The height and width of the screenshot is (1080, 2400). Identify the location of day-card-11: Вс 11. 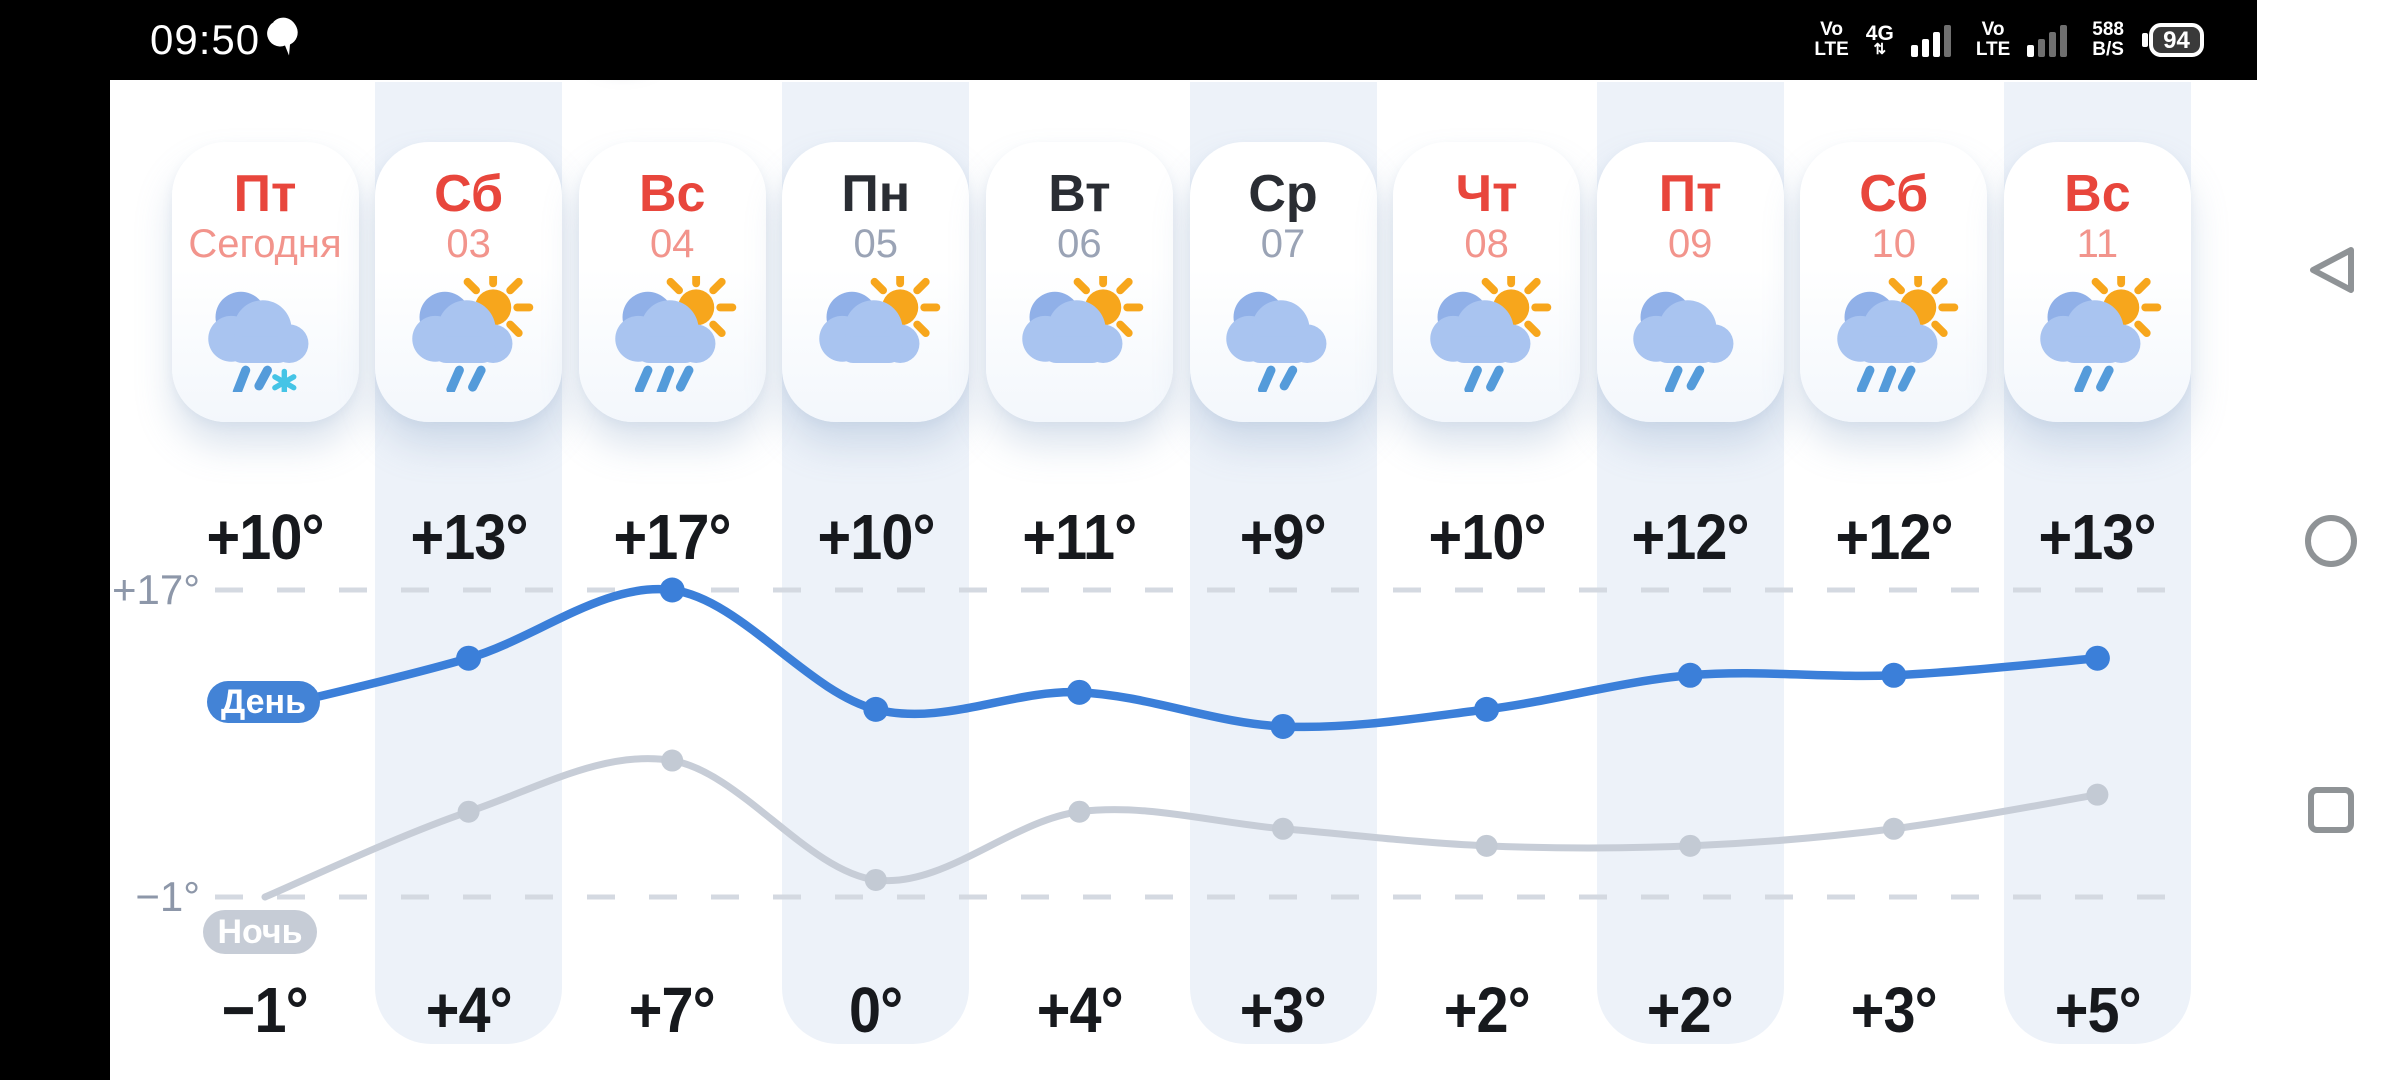
(2097, 282).